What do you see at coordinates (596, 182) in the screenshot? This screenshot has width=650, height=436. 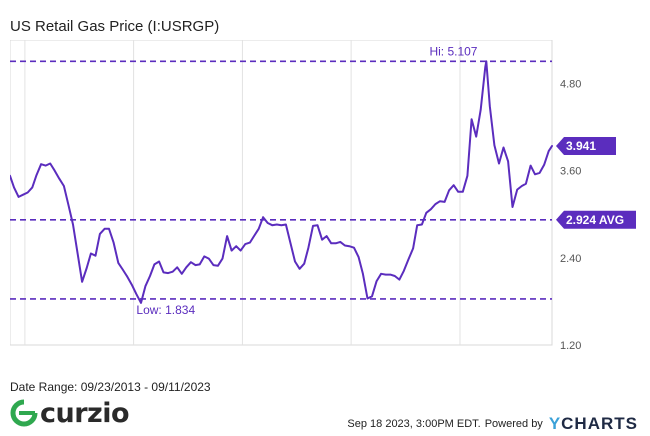 I see `value-tags: 2.924 AVG 3.941` at bounding box center [596, 182].